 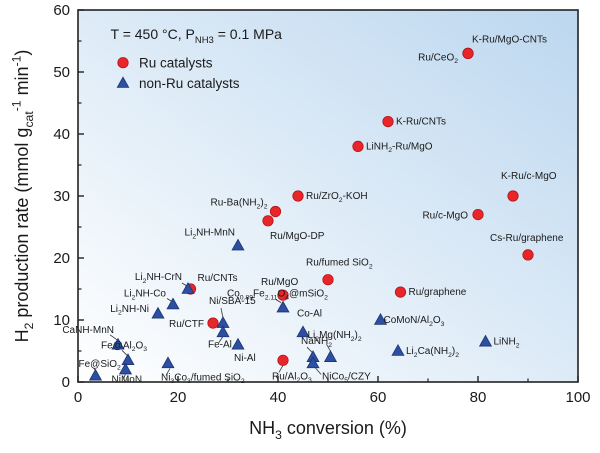 I want to click on x-tick-label: 0, so click(x=78, y=397).